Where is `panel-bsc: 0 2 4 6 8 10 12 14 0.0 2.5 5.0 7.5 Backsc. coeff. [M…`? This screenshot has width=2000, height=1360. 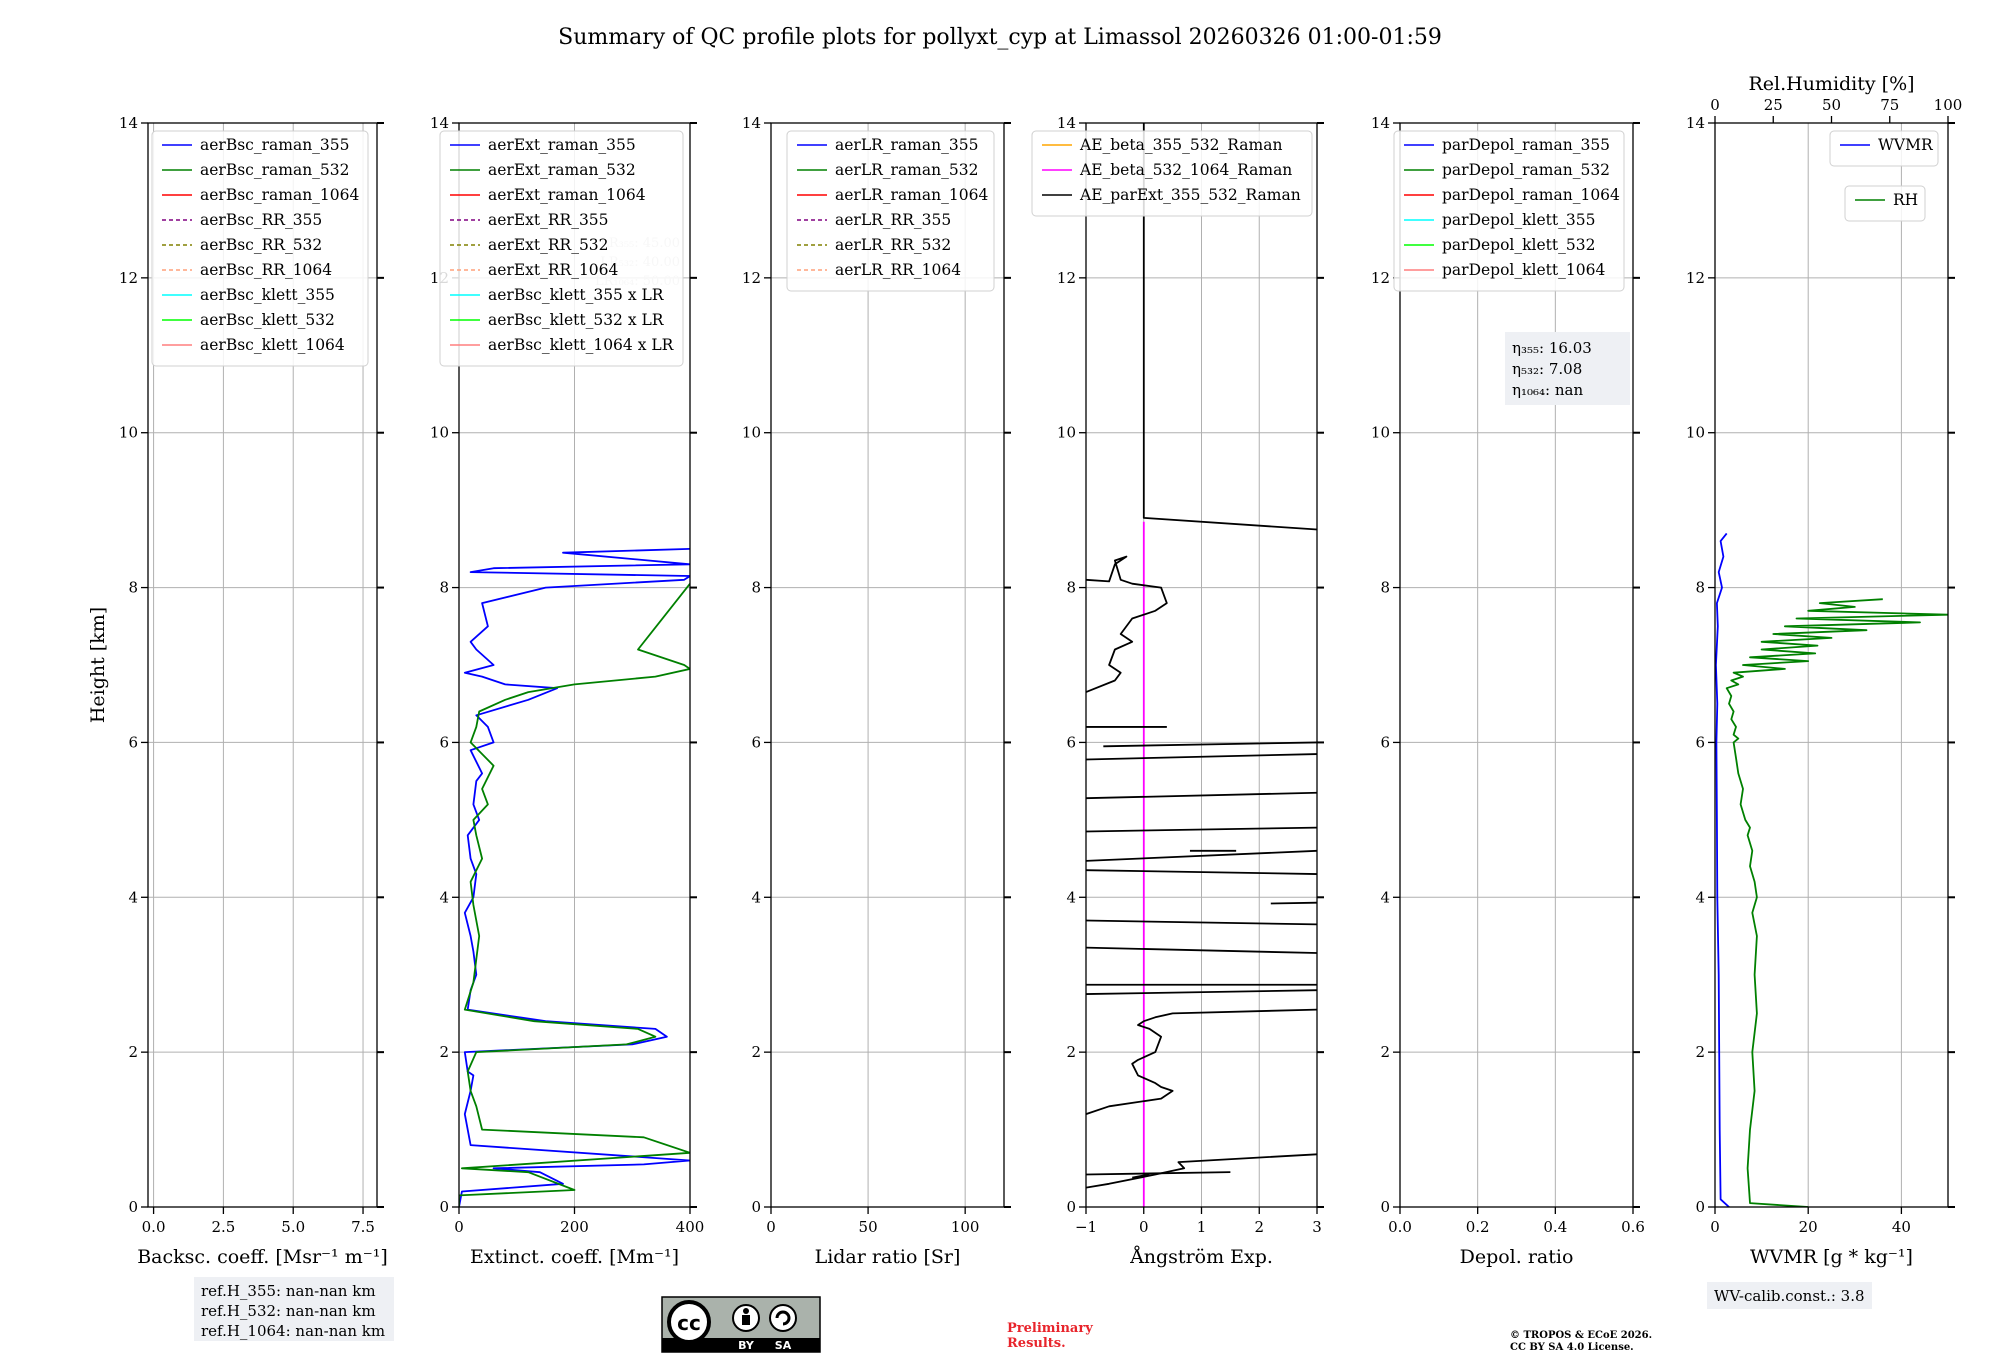
panel-bsc: 0 2 4 6 8 10 12 14 0.0 2.5 5.0 7.5 Backsc. coeff. [M… is located at coordinates (237, 691).